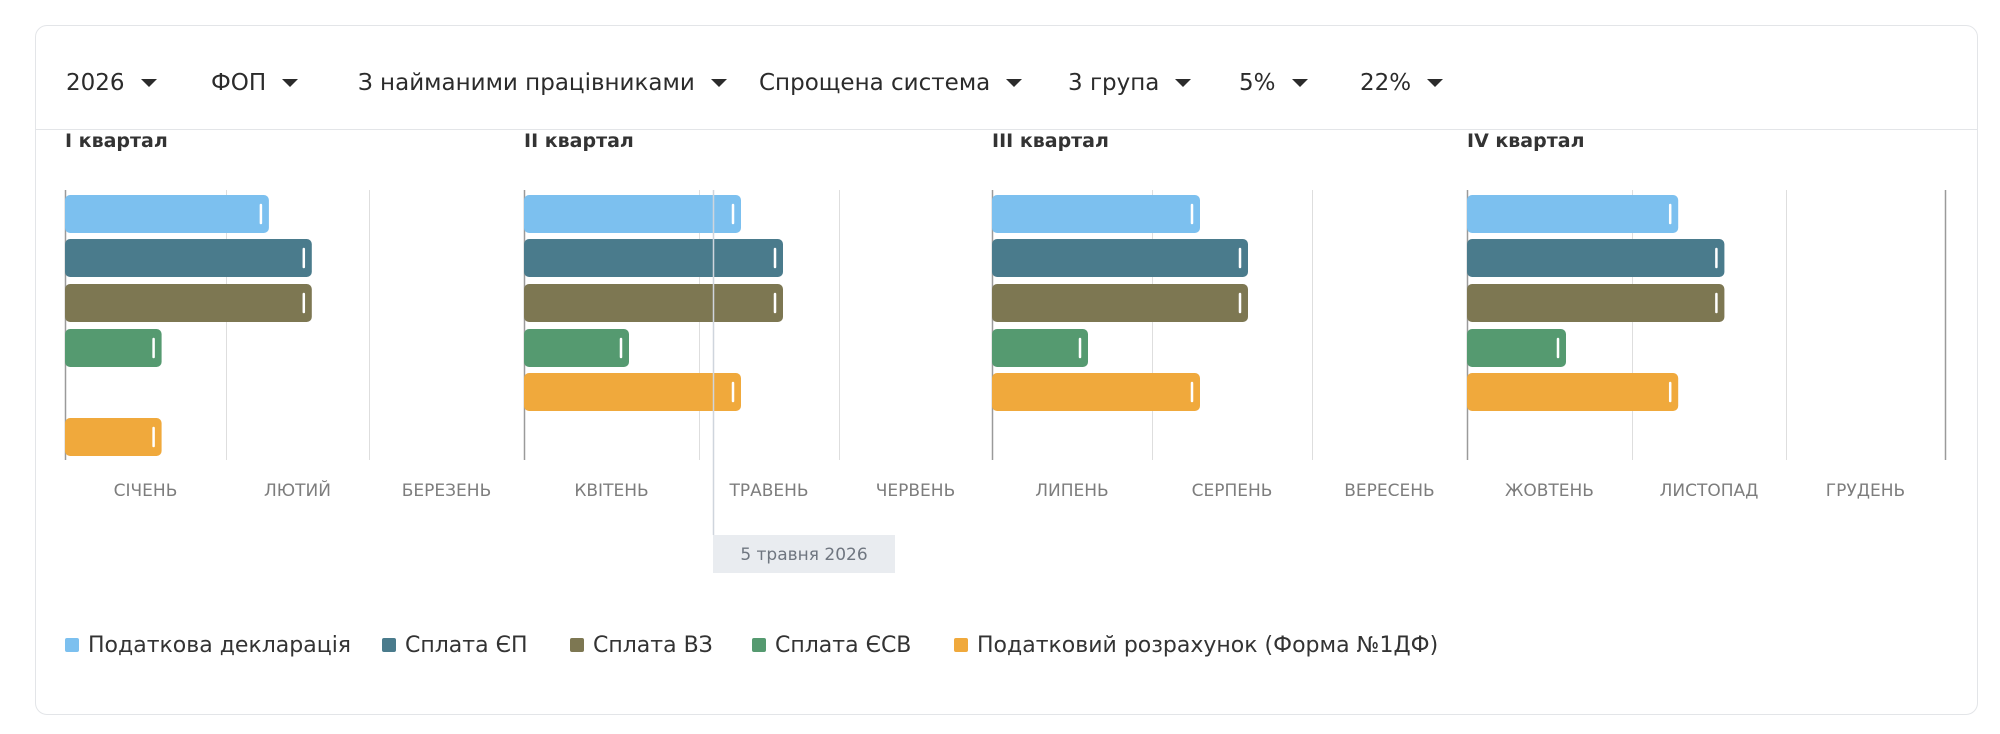  What do you see at coordinates (297, 490) in the screenshot?
I see `month-label: ЛЮТИЙ` at bounding box center [297, 490].